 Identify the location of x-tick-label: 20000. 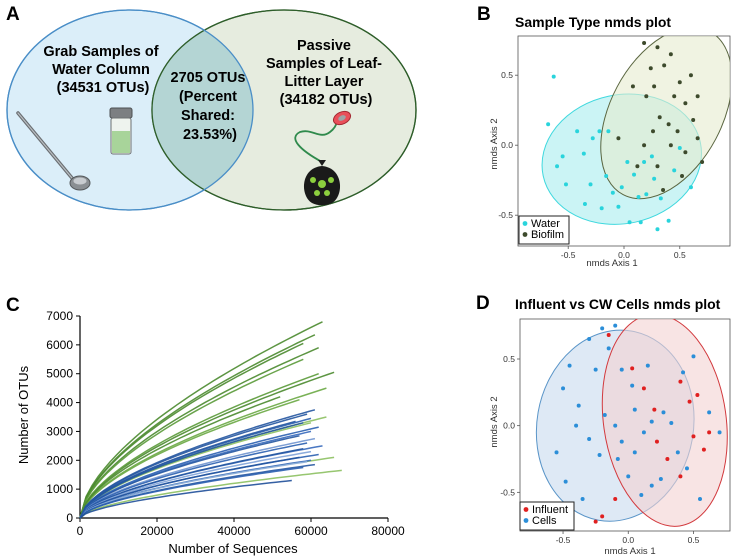
(157, 531).